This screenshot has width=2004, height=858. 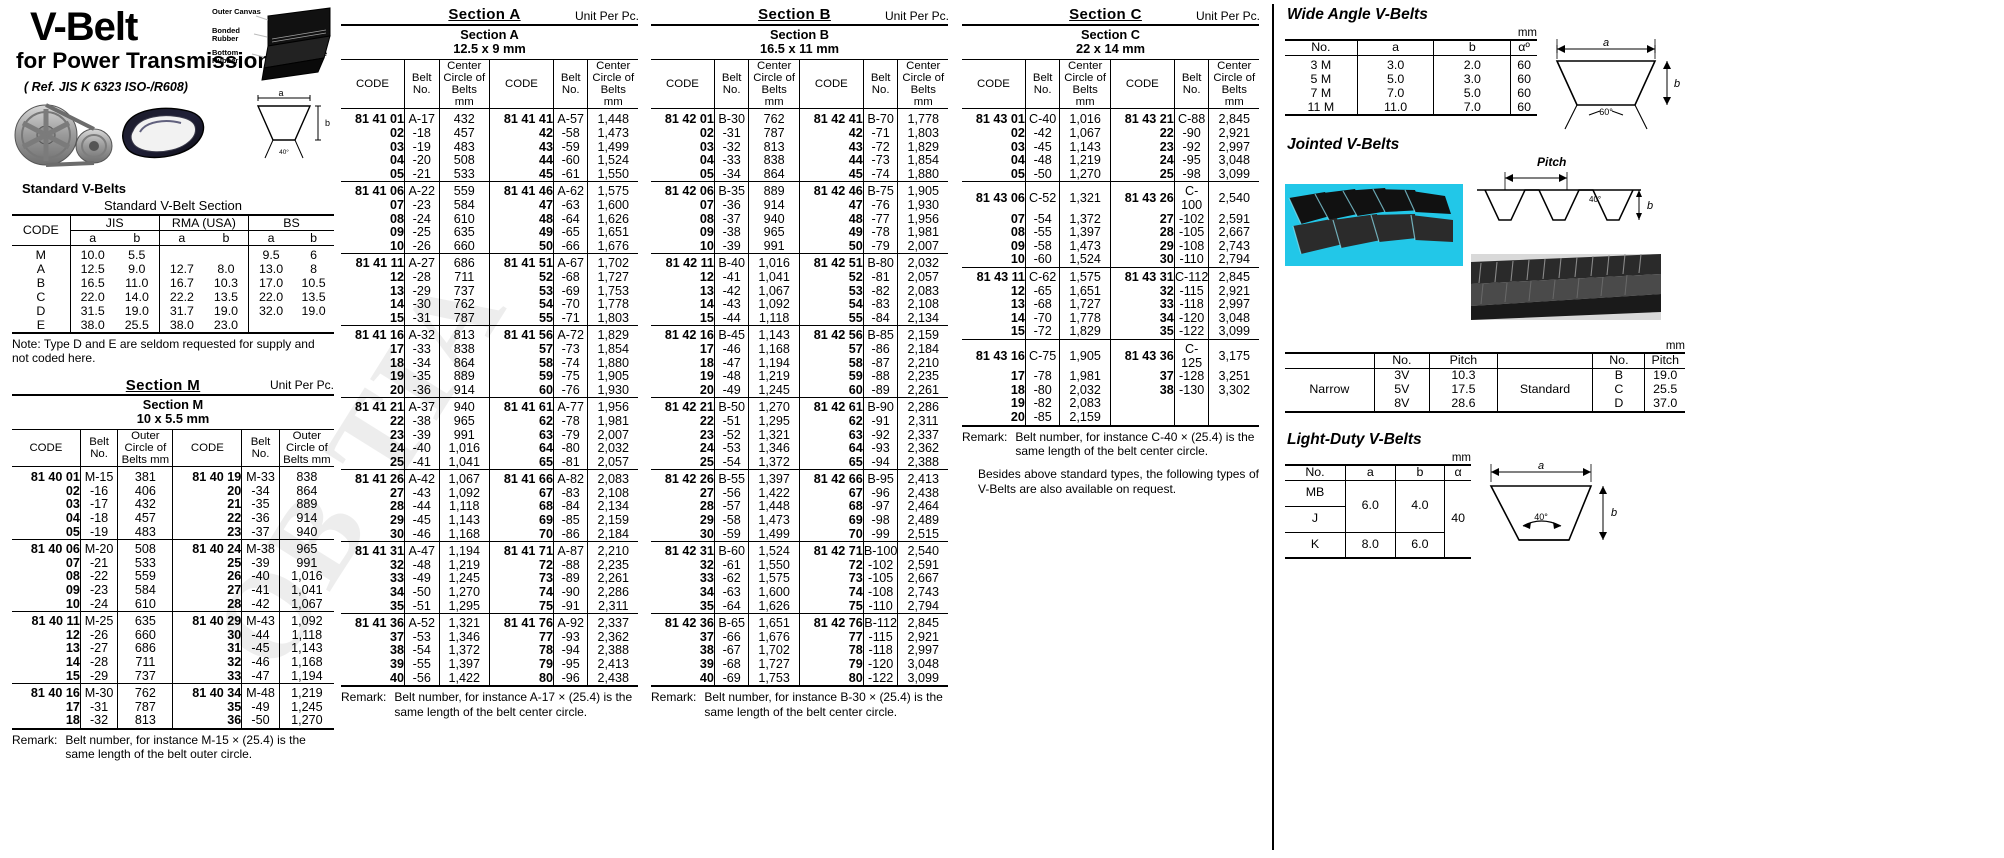 I want to click on row-value-right: 1,930, so click(x=613, y=389).